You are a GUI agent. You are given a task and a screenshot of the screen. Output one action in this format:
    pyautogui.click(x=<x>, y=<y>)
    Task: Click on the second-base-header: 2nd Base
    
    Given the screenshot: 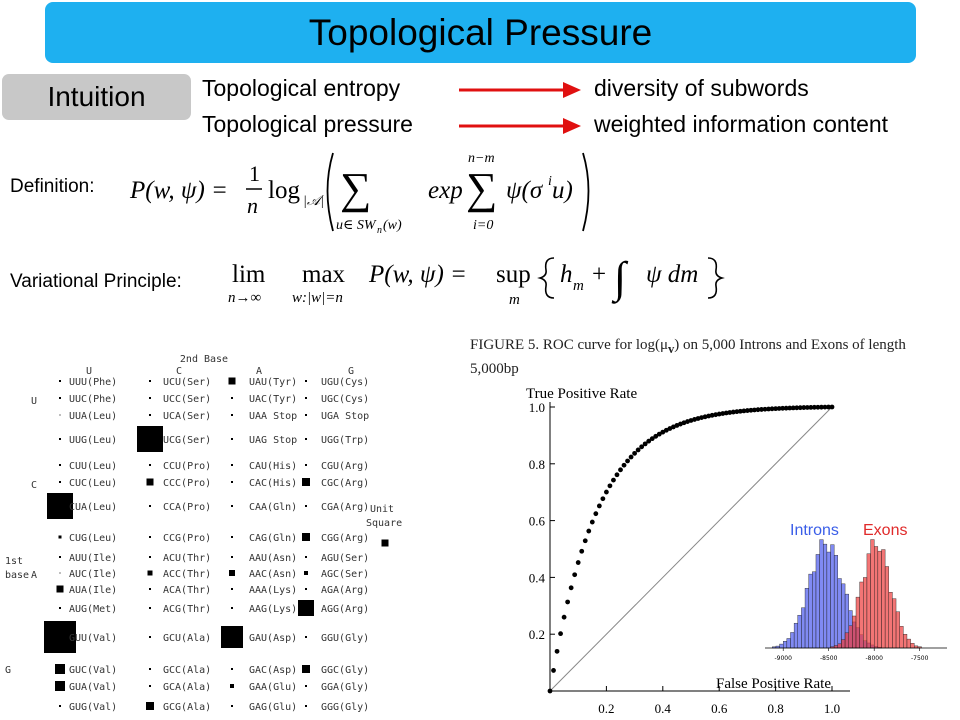 What is the action you would take?
    pyautogui.click(x=204, y=359)
    